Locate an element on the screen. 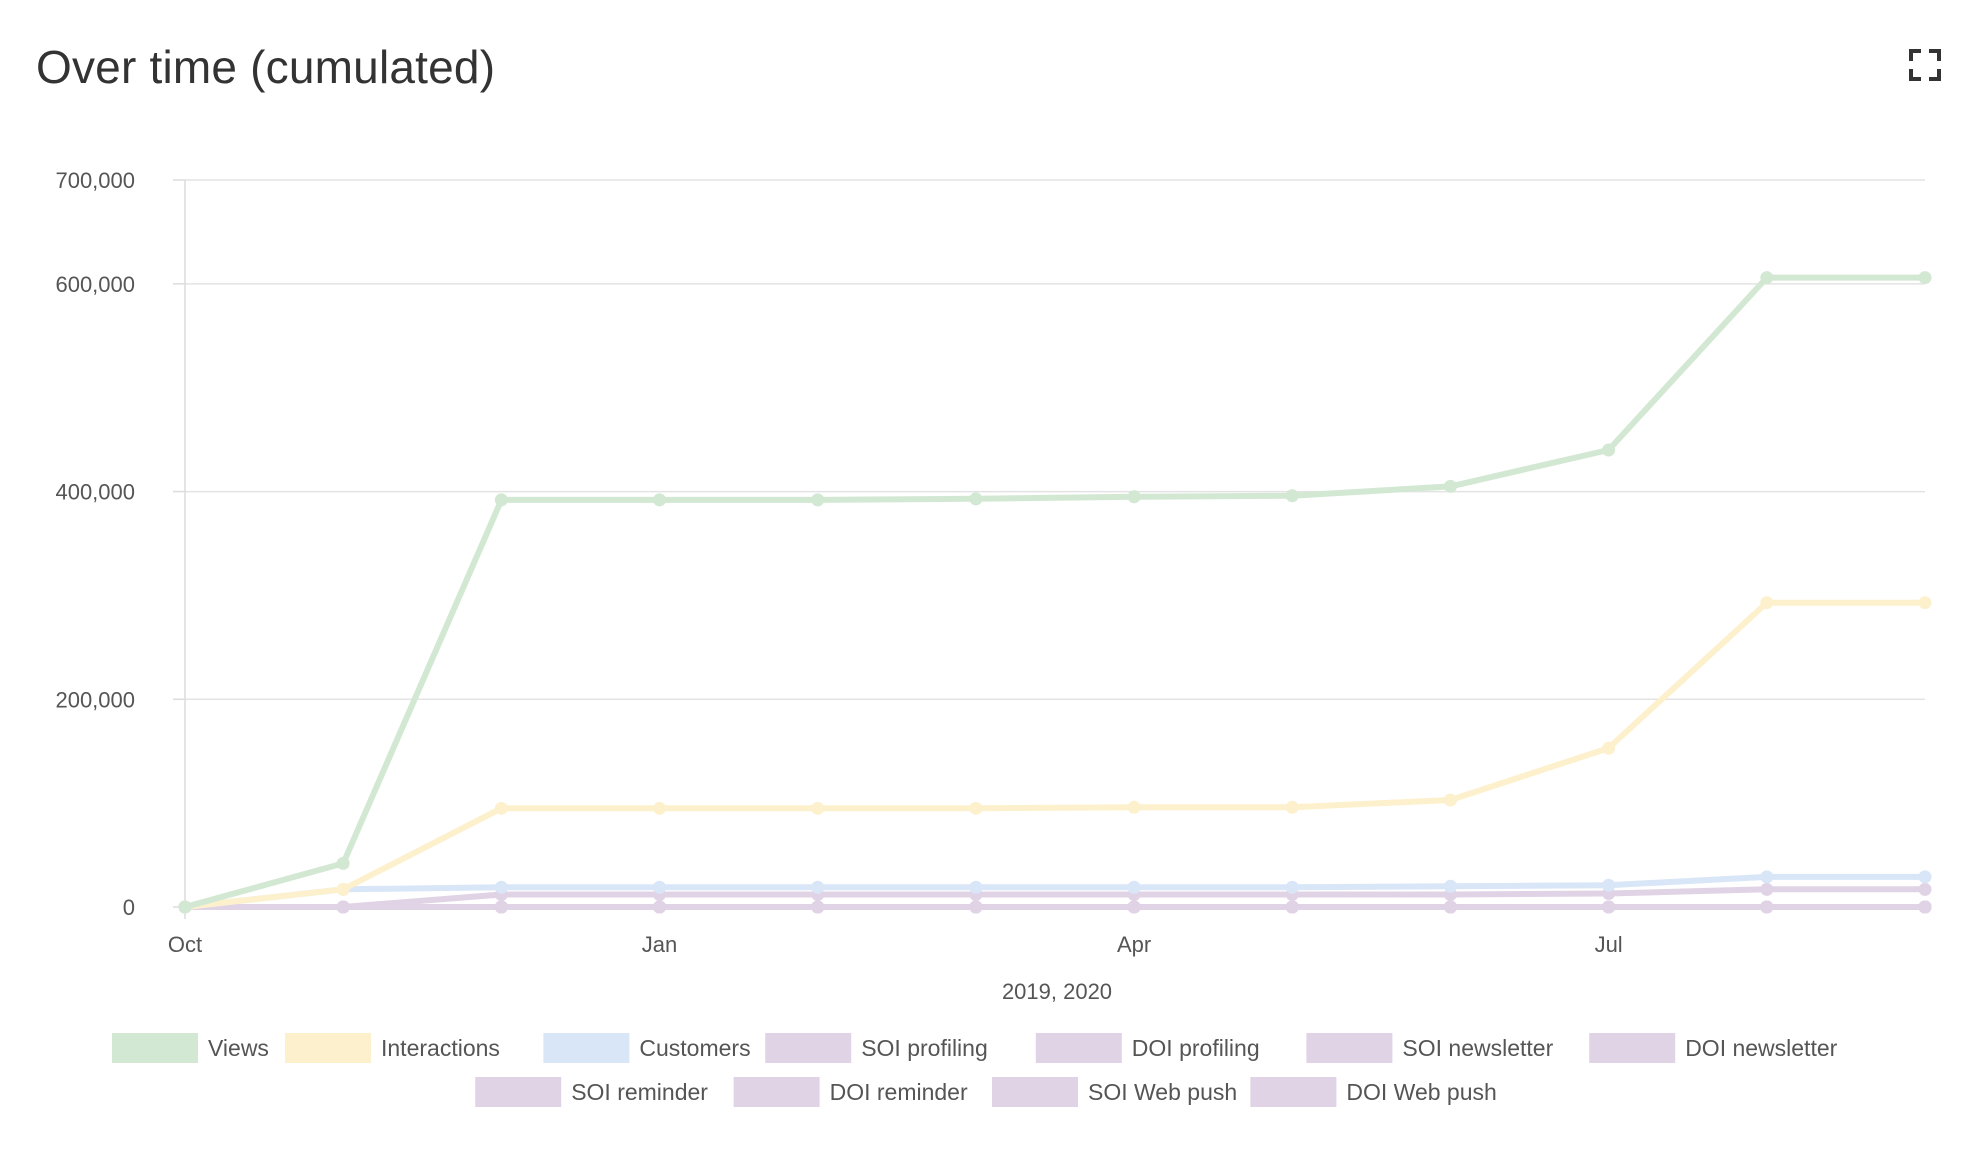 The height and width of the screenshot is (1152, 1968). legend-item-soi-newsletter: SOI newsletter is located at coordinates (1430, 1048).